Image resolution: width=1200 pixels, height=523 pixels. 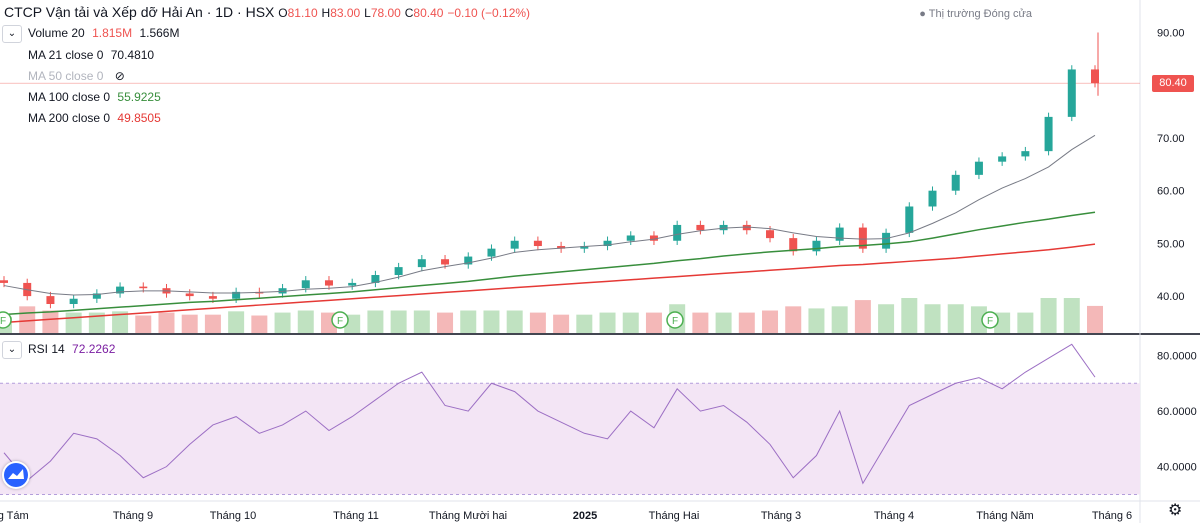 I want to click on open-value: 81.10, so click(x=302, y=13).